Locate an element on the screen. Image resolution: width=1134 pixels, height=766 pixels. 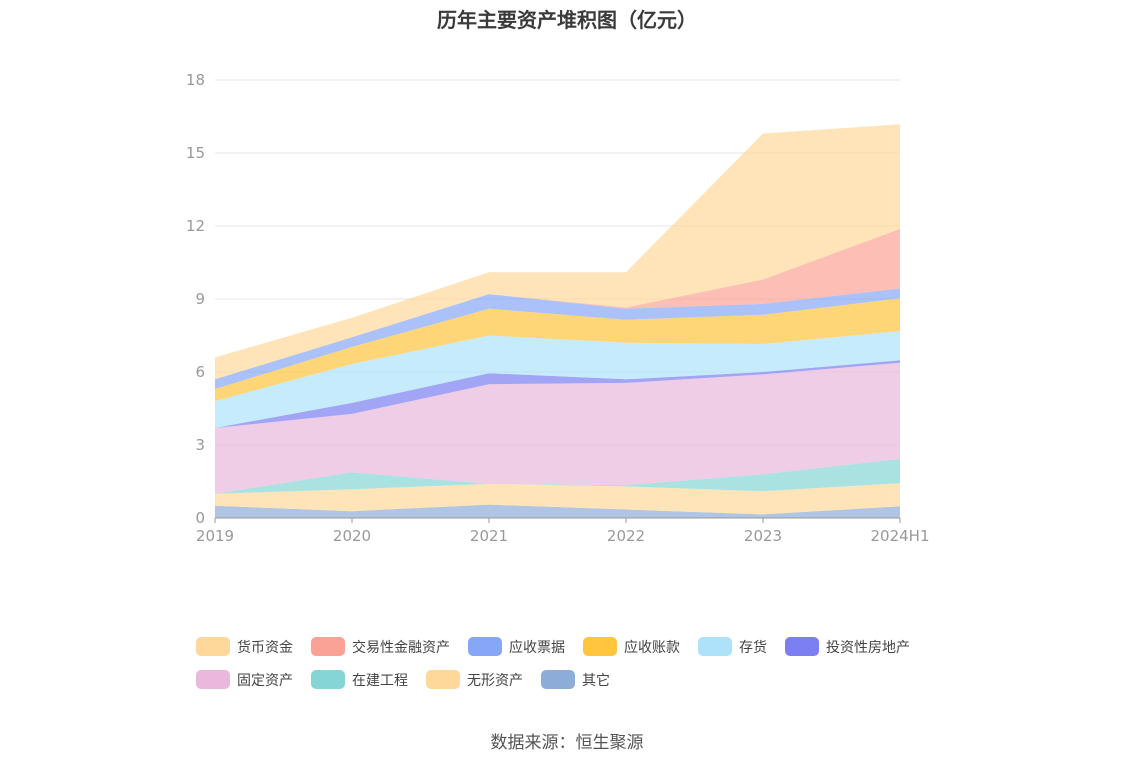
y-tick-label: 0 is located at coordinates (200, 518).